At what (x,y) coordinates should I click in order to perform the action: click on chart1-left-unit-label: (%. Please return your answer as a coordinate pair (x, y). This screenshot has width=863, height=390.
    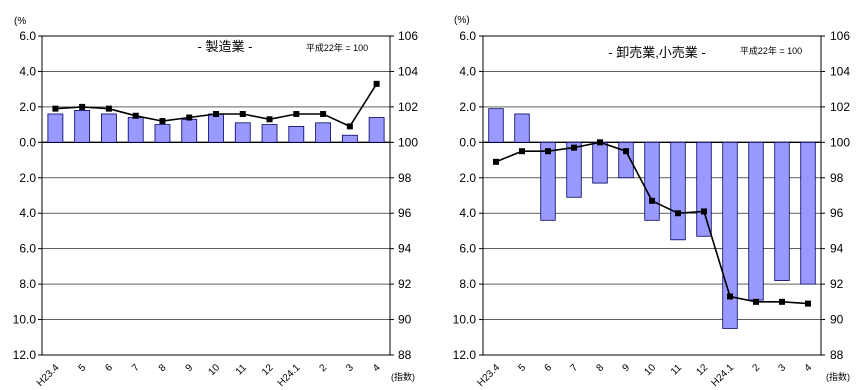
    Looking at the image, I should click on (20, 21).